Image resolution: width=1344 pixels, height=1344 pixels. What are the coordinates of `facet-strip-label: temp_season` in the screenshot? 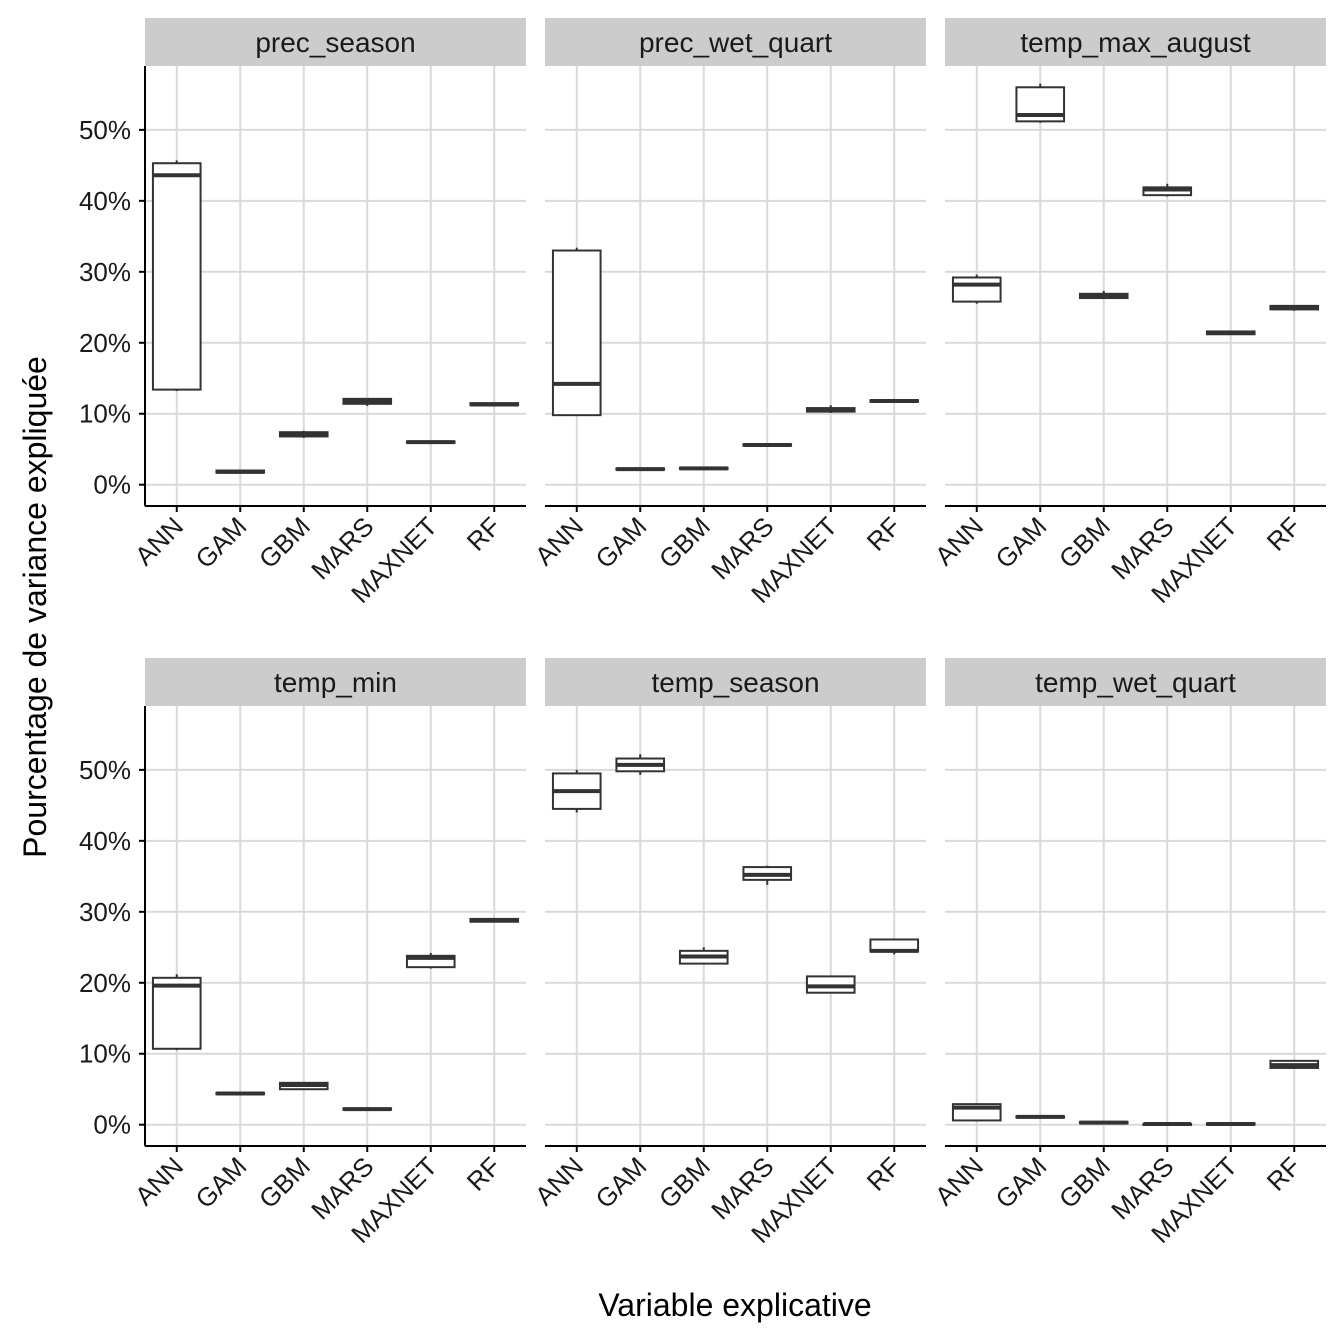 It's located at (735, 682).